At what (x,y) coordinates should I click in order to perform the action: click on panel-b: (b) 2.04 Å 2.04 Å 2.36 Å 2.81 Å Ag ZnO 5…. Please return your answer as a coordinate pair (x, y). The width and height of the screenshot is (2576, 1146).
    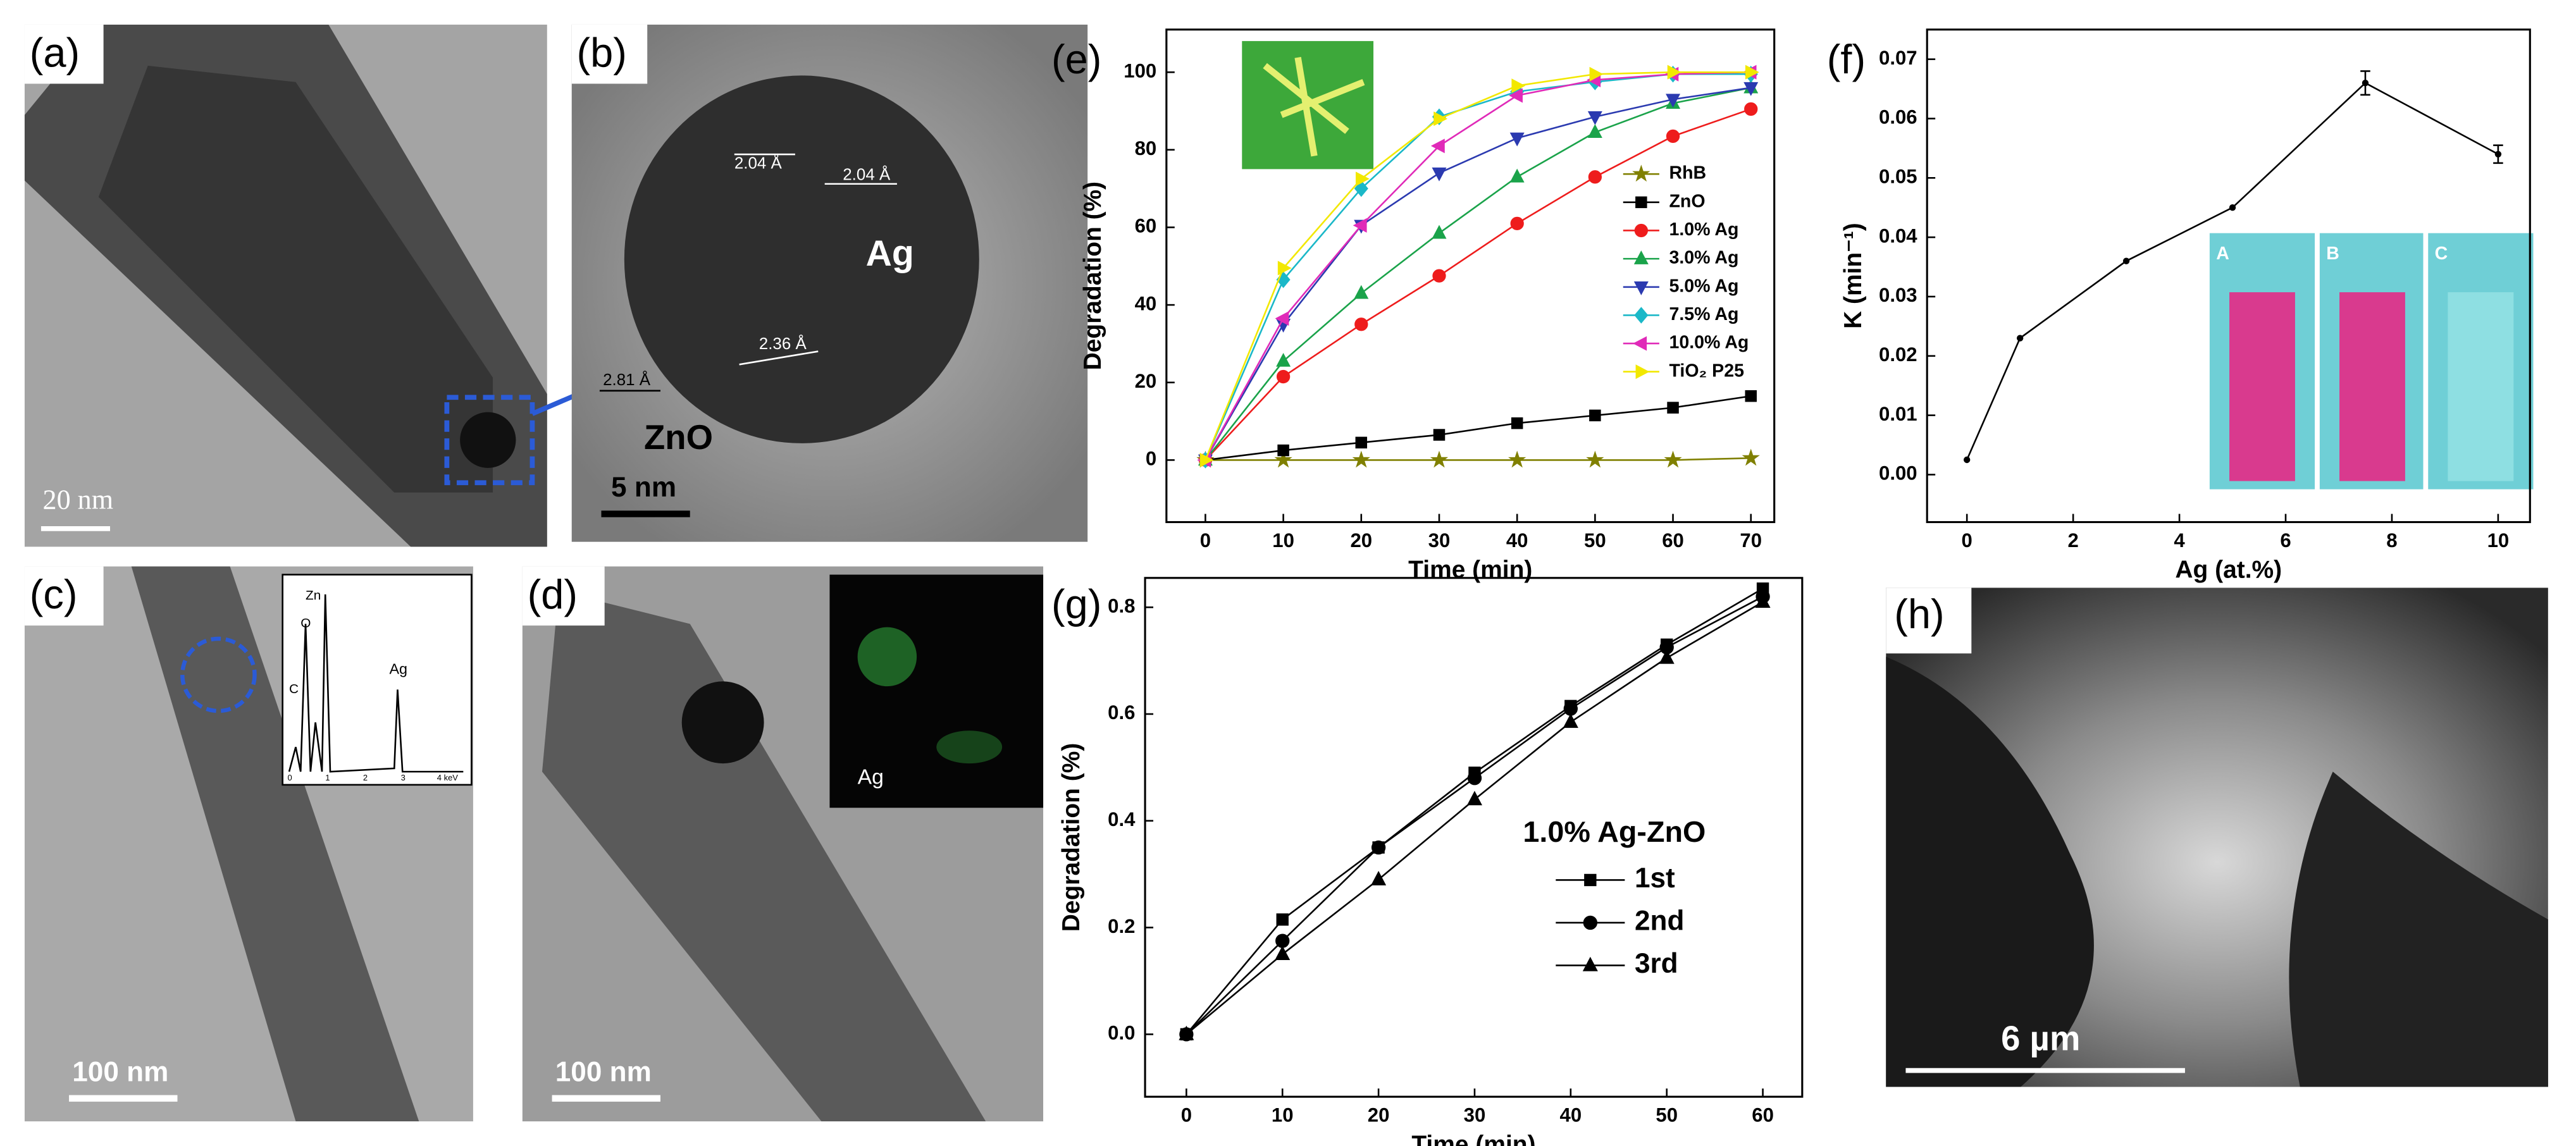
    Looking at the image, I should click on (830, 283).